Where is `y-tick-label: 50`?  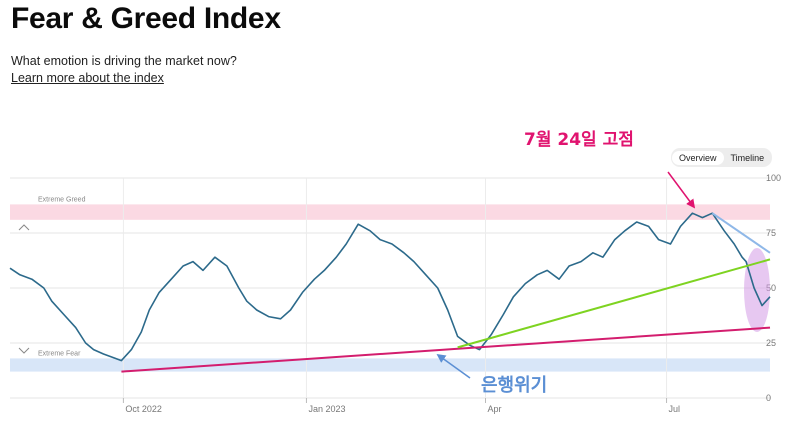
y-tick-label: 50 is located at coordinates (771, 288).